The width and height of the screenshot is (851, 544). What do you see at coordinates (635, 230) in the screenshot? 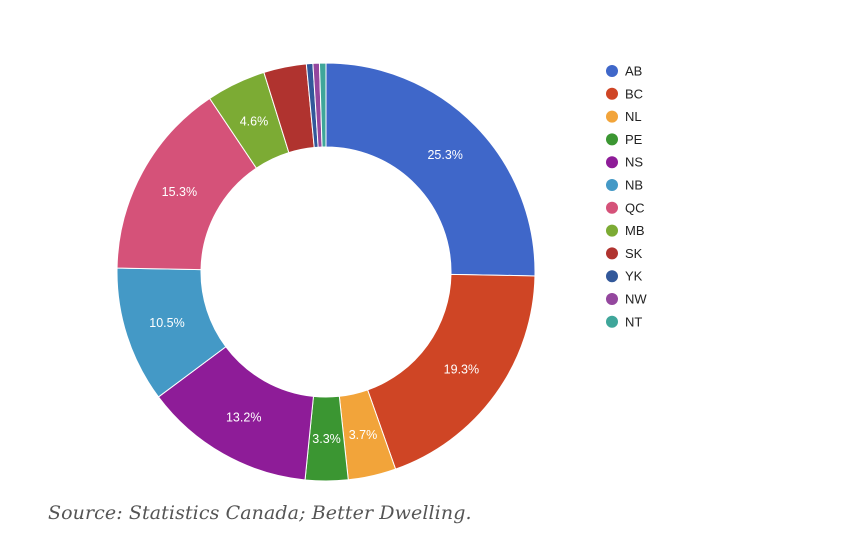
I see `legend-label: MB` at bounding box center [635, 230].